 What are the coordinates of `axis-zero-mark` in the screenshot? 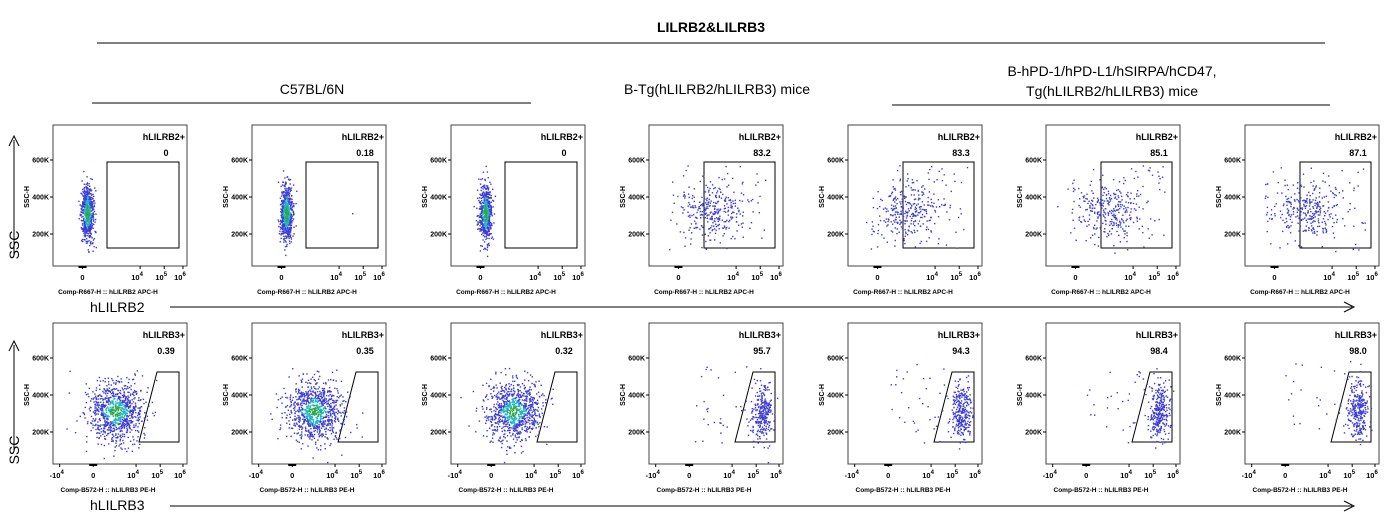 It's located at (292, 465).